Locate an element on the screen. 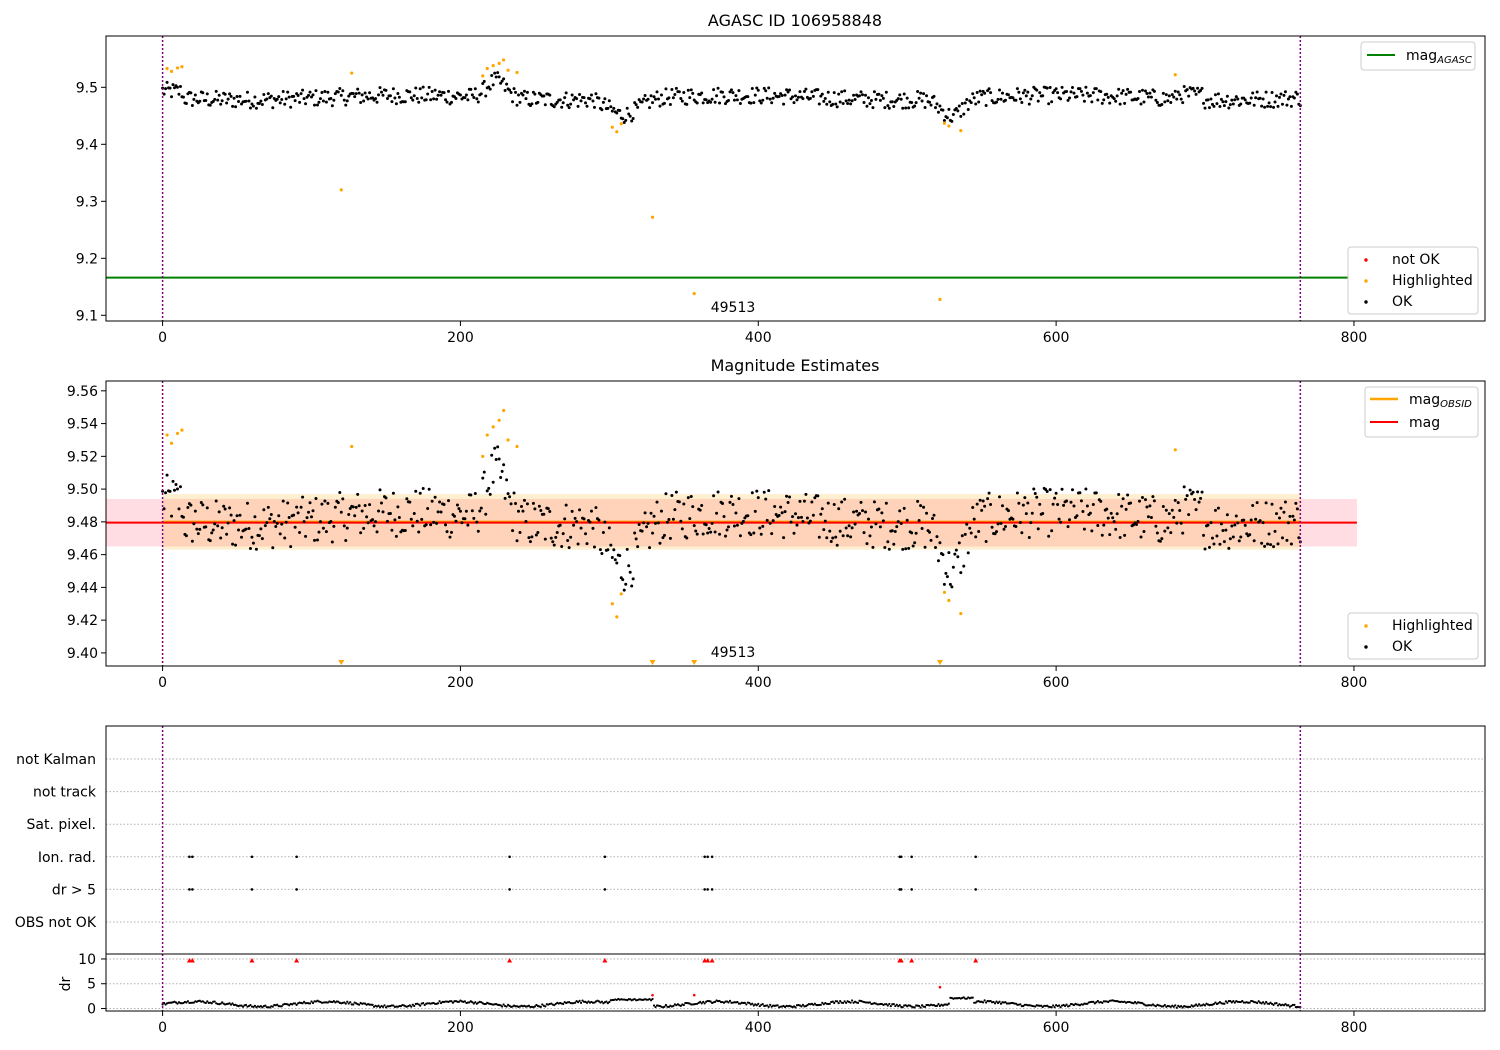 The image size is (1500, 1050). y-tick-label: 9.56 is located at coordinates (82, 392).